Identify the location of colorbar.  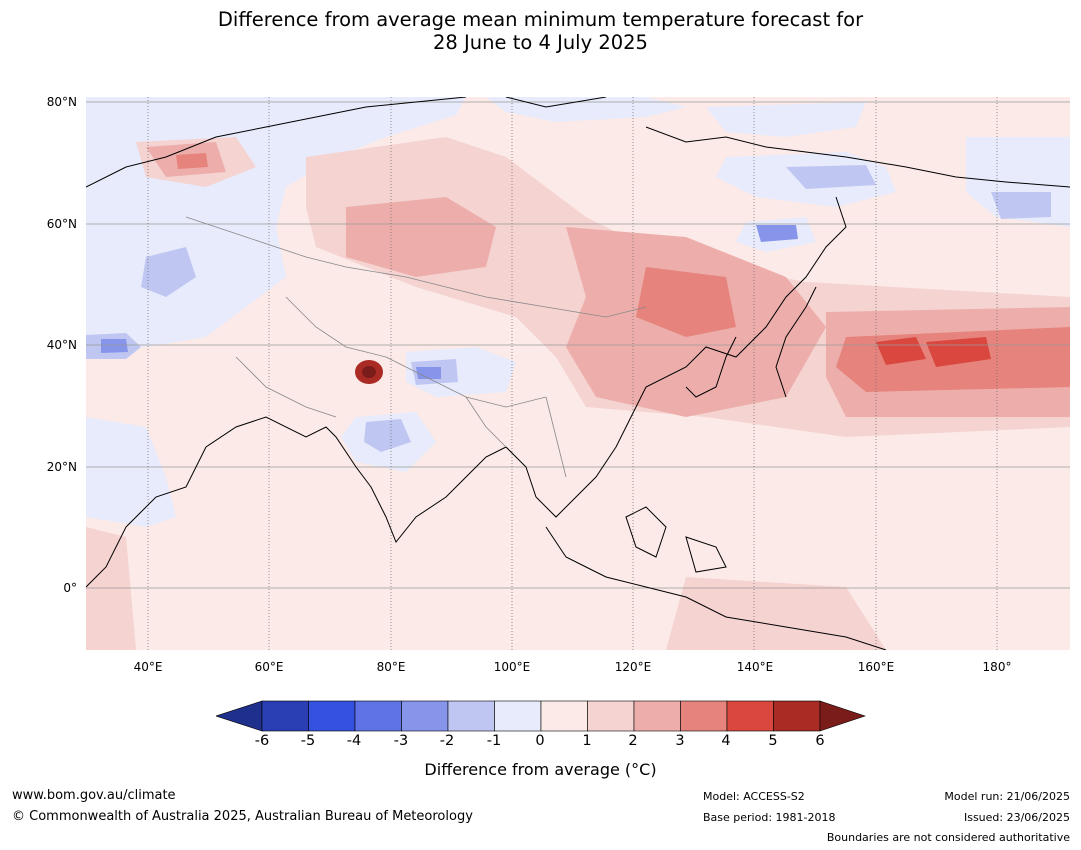
(541, 716).